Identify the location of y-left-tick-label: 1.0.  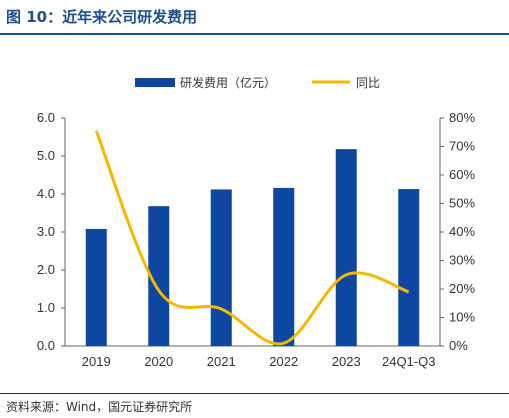
(46, 307).